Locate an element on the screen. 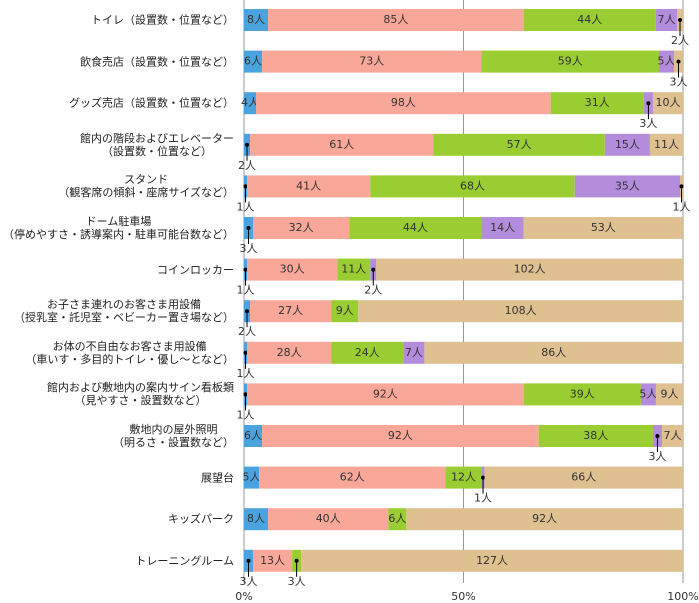 This screenshot has width=699, height=603. value-label: 127人 is located at coordinates (492, 560).